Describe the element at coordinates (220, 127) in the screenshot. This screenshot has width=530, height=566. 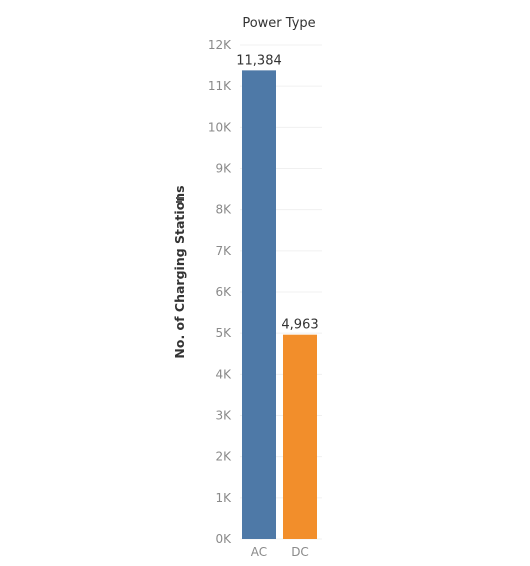
I see `y-tick-label: 10K` at that location.